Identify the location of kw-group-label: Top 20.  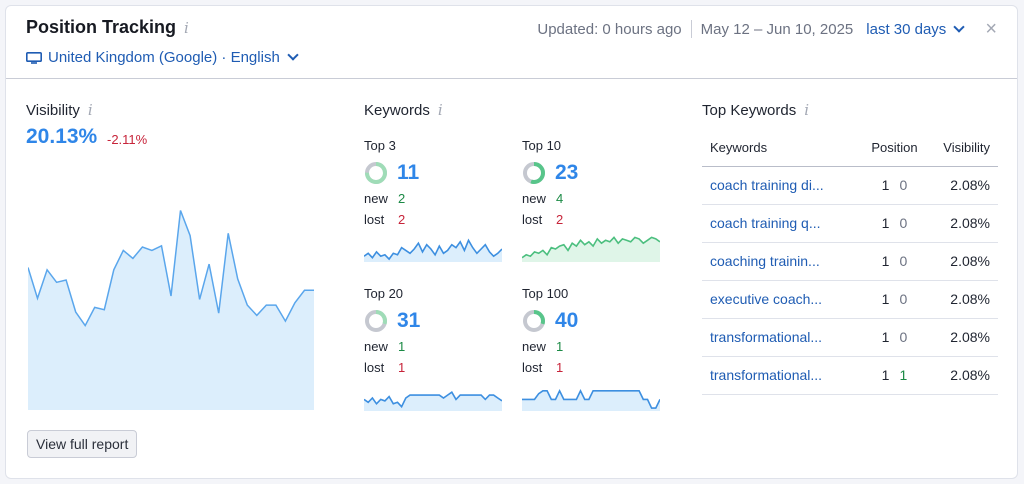
(384, 293).